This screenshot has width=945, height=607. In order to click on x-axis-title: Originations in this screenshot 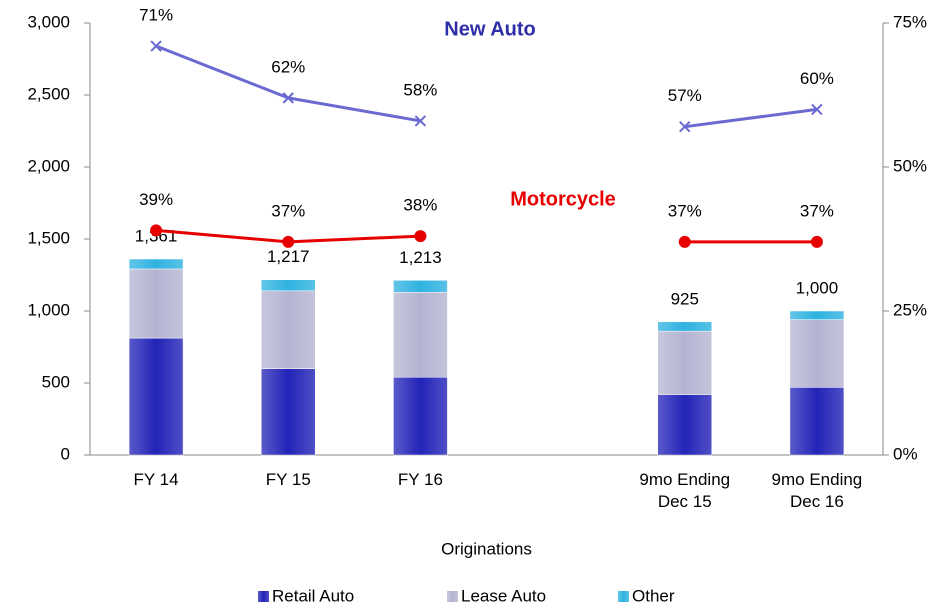, I will do `click(486, 548)`.